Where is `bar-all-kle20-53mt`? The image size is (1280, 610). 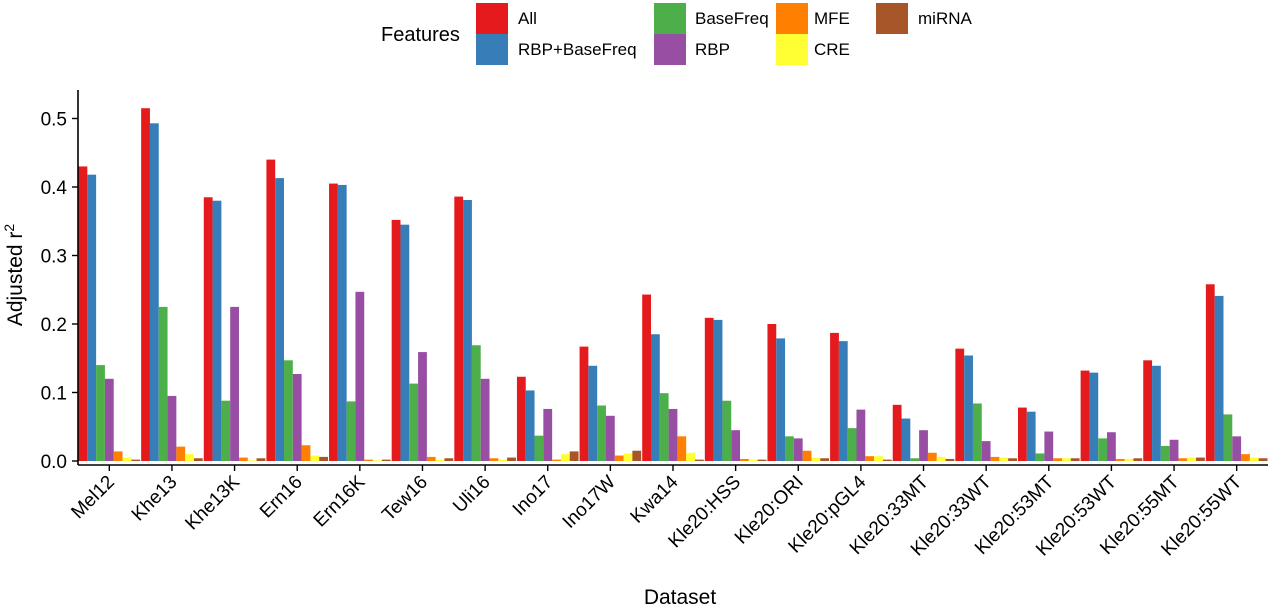 bar-all-kle20-53mt is located at coordinates (1022, 434).